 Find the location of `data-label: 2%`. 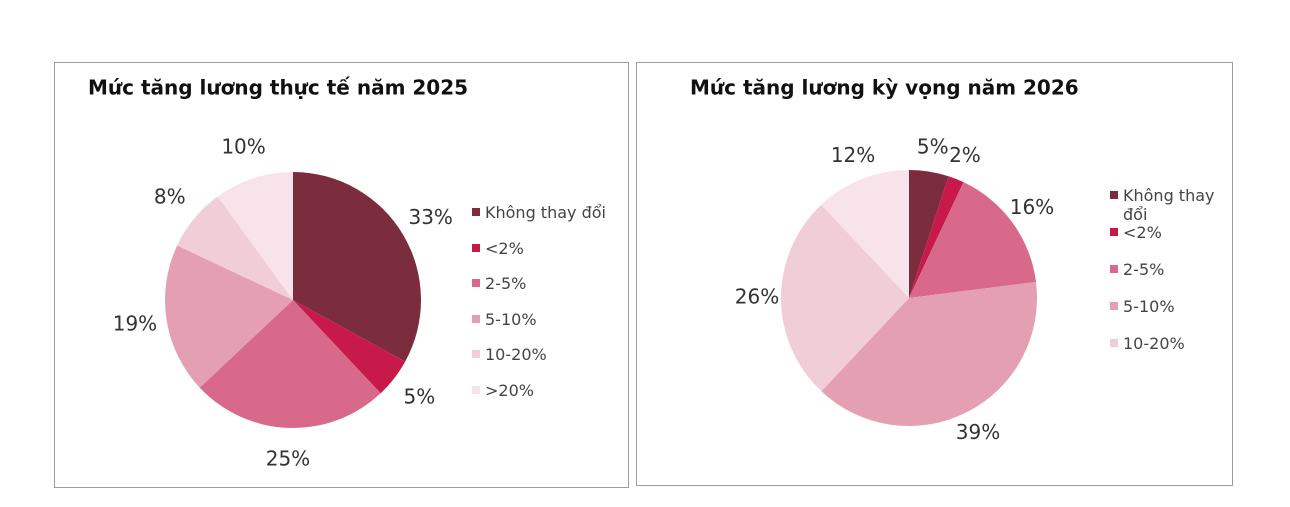

data-label: 2% is located at coordinates (965, 155).